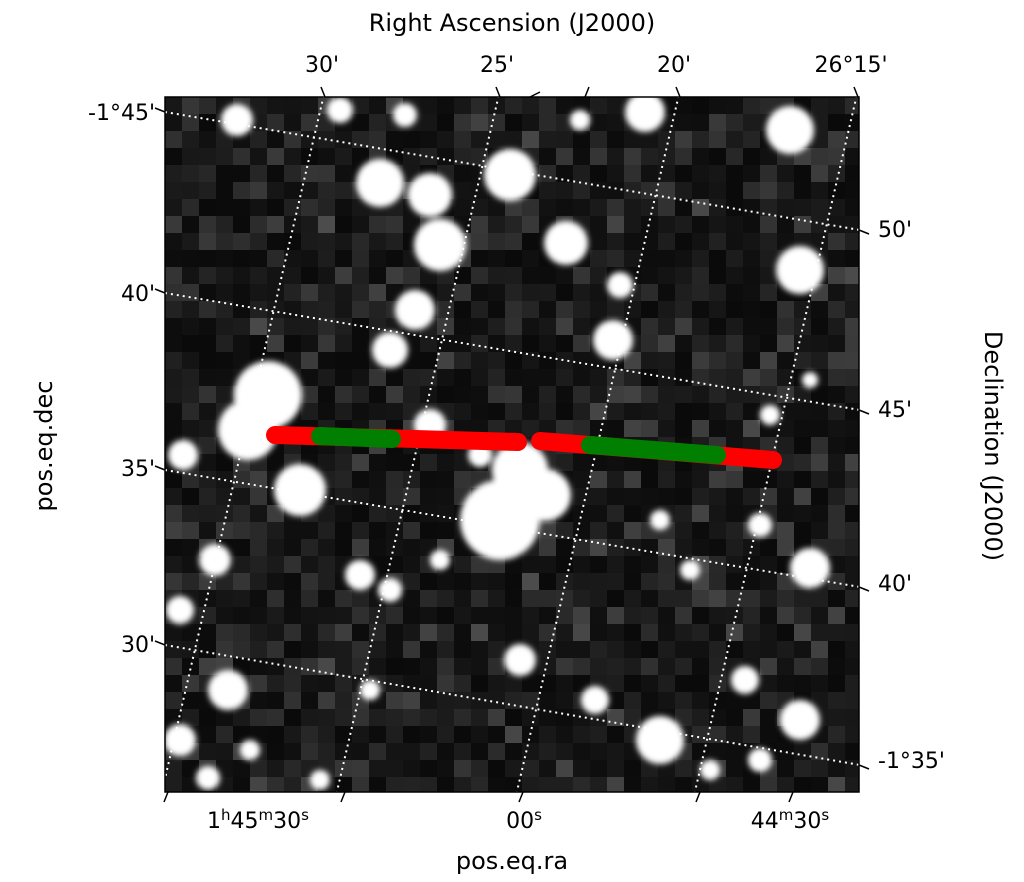 Image resolution: width=1024 pixels, height=882 pixels. I want to click on bottom-tick-label: 44m30s, so click(790, 820).